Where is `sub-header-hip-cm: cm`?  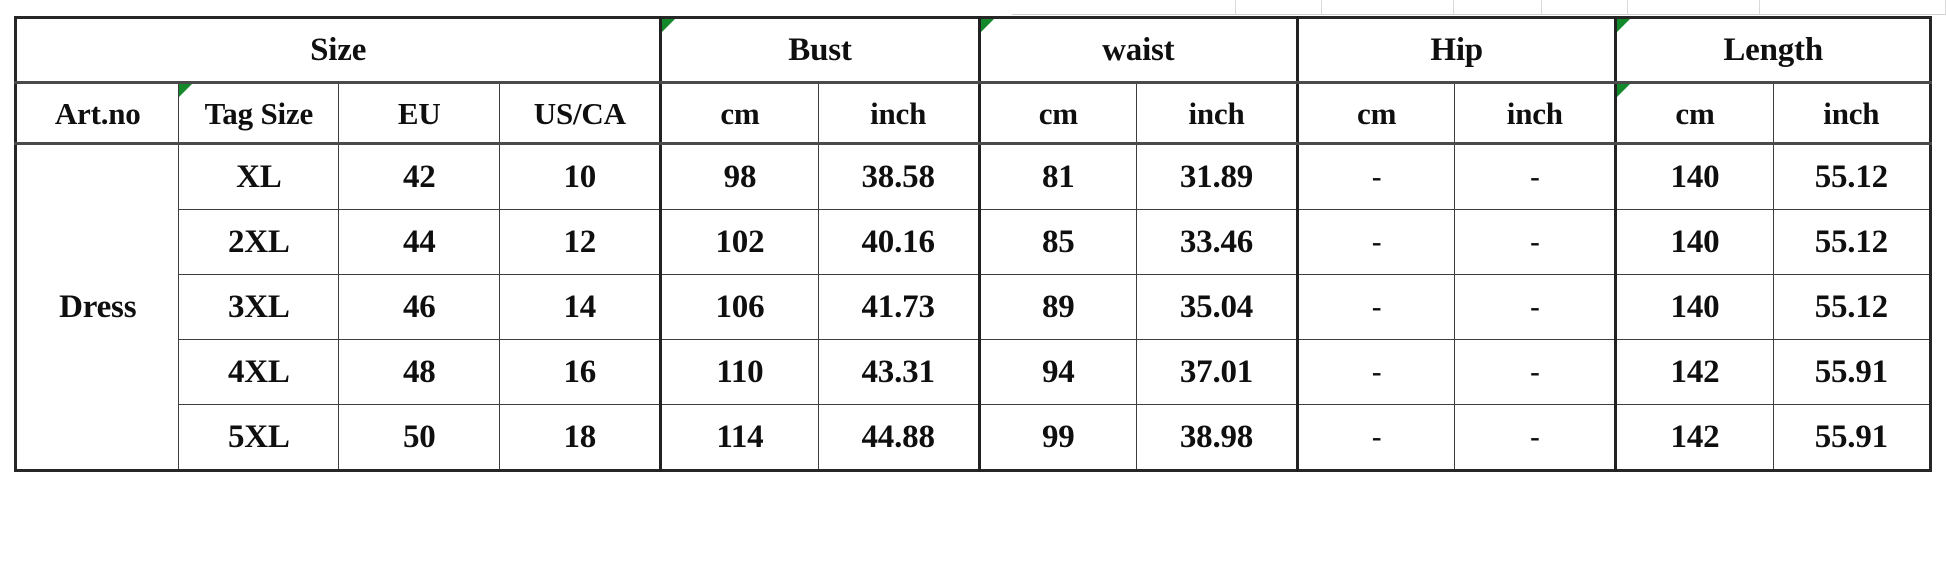
sub-header-hip-cm: cm is located at coordinates (1375, 113).